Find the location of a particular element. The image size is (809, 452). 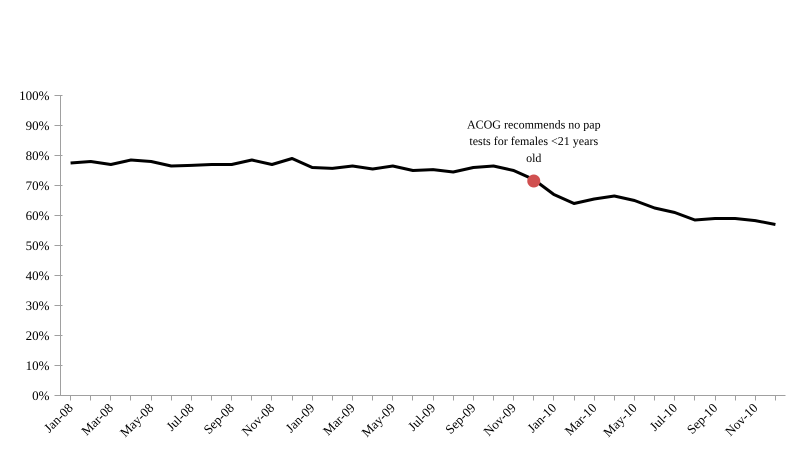

y-tick-label: 70% is located at coordinates (38, 185).